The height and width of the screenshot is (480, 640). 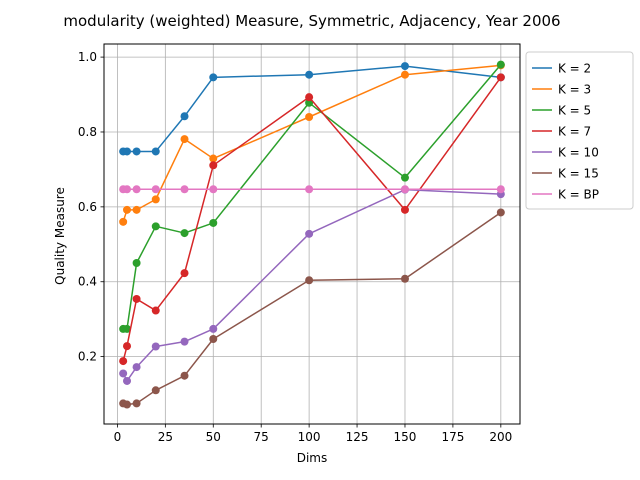 I want to click on legend-label: K = 7, so click(x=574, y=132).